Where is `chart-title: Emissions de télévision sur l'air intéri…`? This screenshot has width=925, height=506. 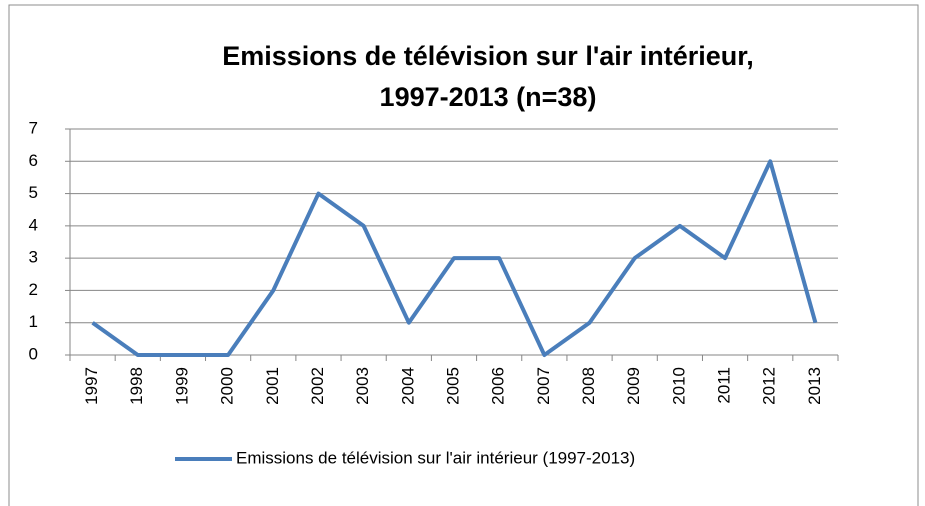 chart-title: Emissions de télévision sur l'air intéri… is located at coordinates (488, 56).